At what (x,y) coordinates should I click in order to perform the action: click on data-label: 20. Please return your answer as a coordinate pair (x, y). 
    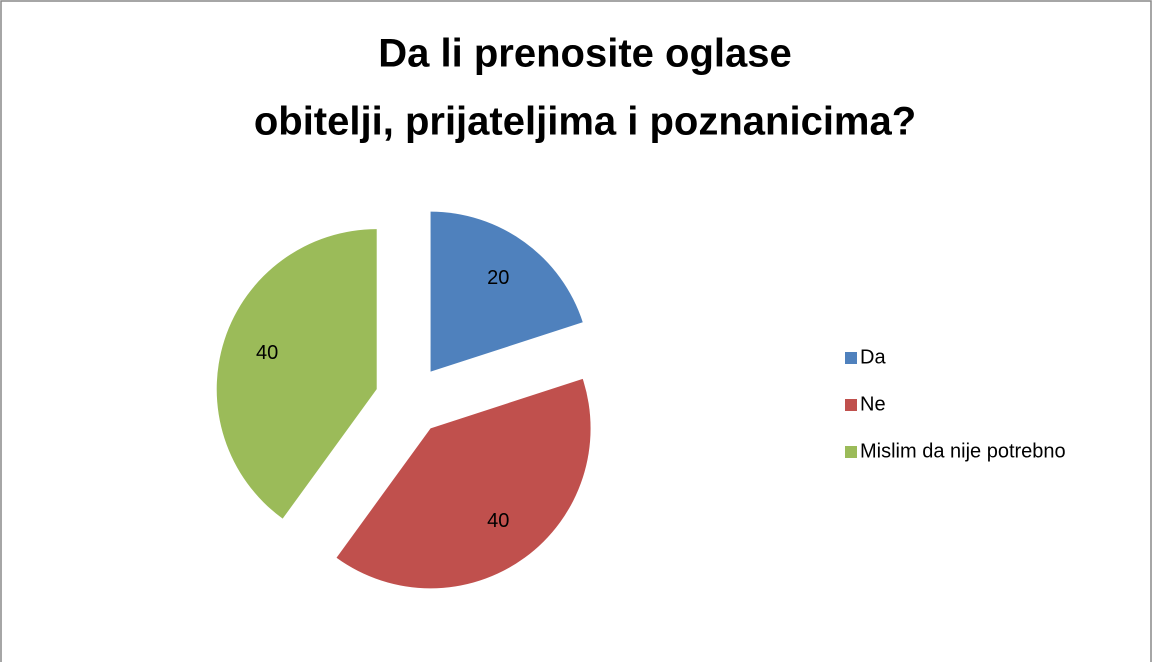
    Looking at the image, I should click on (498, 278).